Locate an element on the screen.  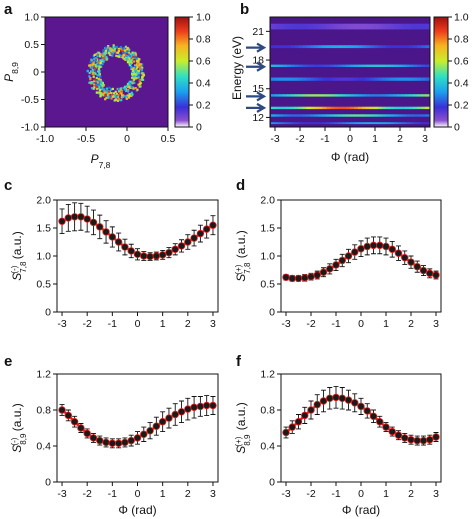
y-tick-label: 1.2 is located at coordinates (267, 375).